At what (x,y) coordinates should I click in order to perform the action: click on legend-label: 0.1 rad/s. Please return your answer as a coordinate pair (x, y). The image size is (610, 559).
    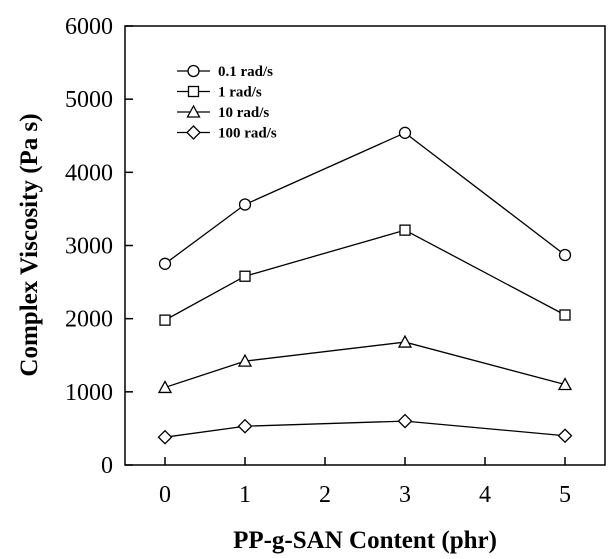
    Looking at the image, I should click on (245, 72).